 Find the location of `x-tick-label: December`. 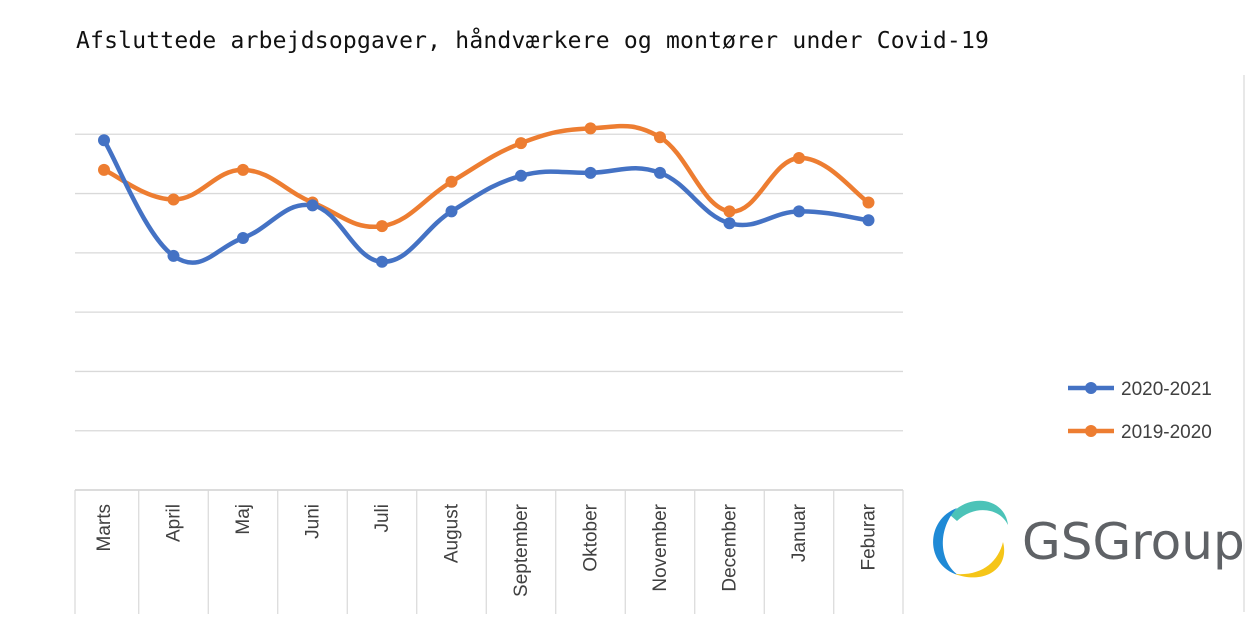

x-tick-label: December is located at coordinates (730, 547).